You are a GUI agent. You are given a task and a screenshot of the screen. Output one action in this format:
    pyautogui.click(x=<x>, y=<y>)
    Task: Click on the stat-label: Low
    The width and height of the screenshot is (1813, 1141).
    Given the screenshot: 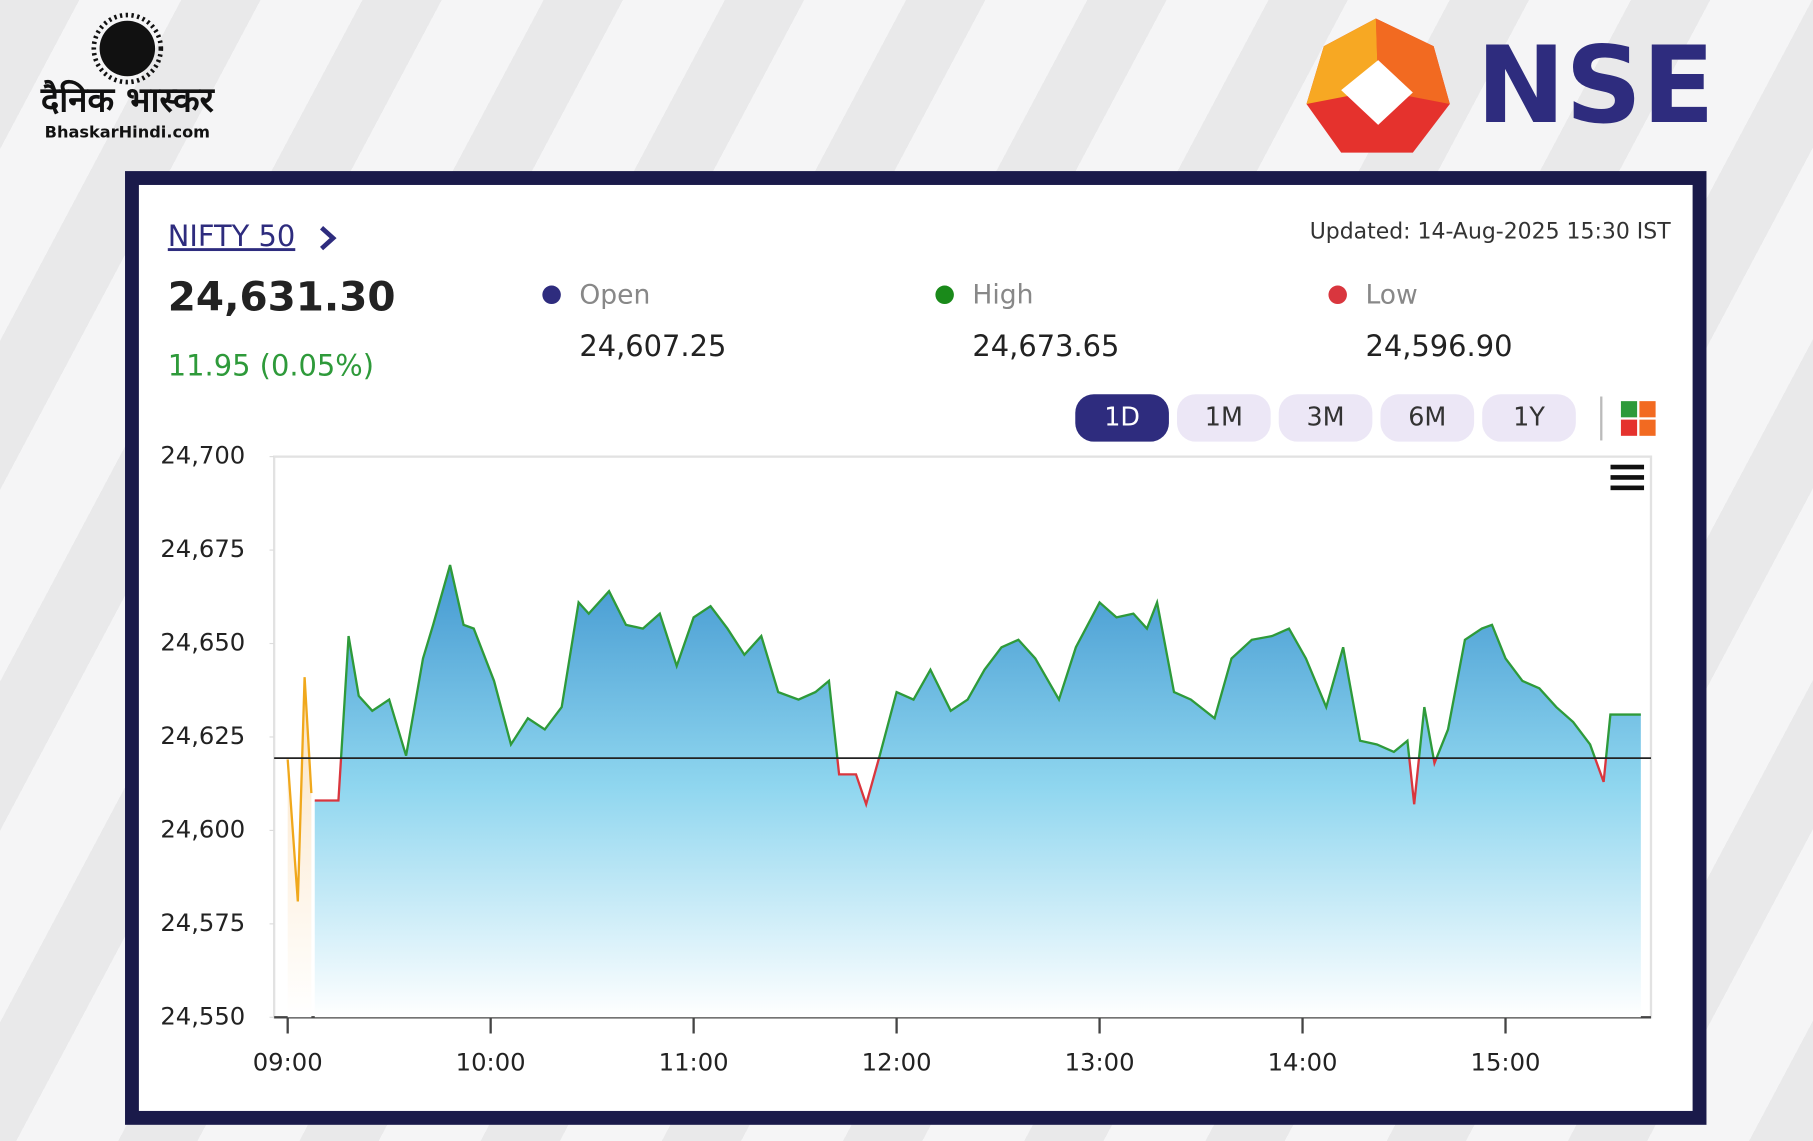 What is the action you would take?
    pyautogui.click(x=1391, y=294)
    